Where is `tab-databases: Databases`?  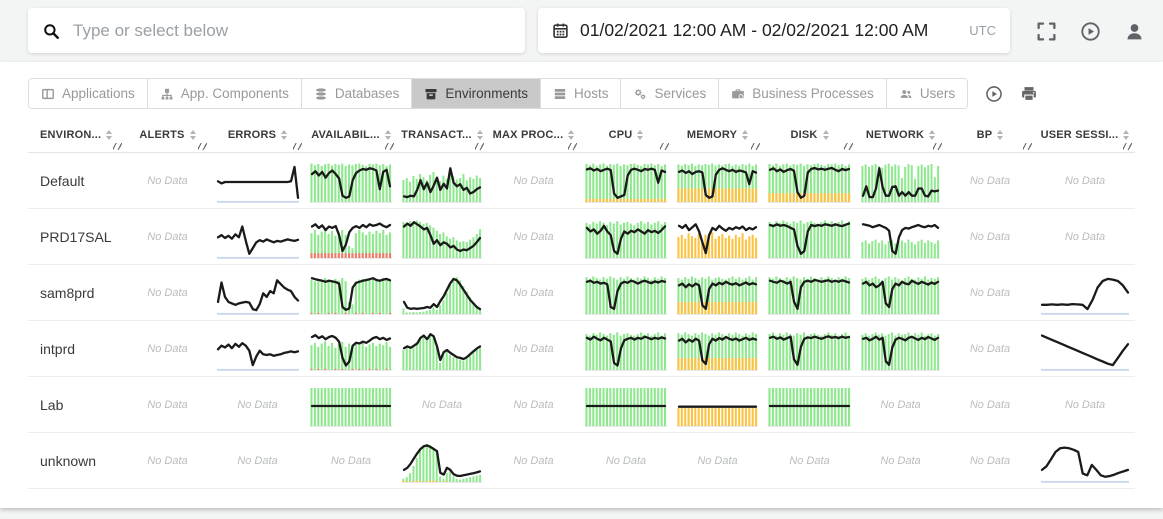 tab-databases: Databases is located at coordinates (357, 93).